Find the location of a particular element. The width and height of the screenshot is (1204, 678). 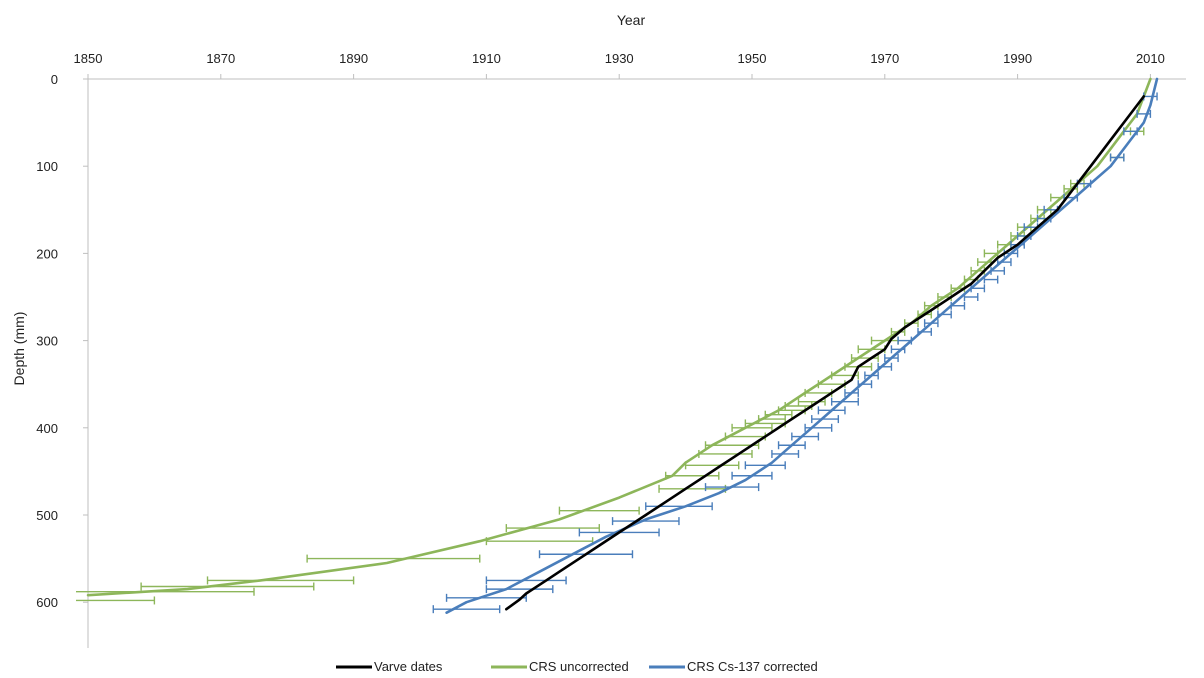

x-tick-label: 1870 is located at coordinates (220, 58).